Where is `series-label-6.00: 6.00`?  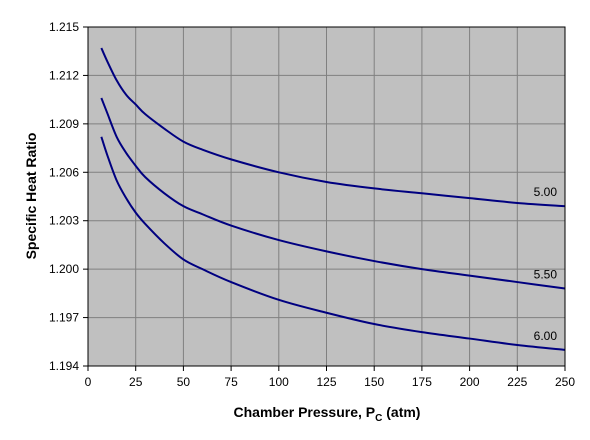
series-label-6.00: 6.00 is located at coordinates (546, 336).